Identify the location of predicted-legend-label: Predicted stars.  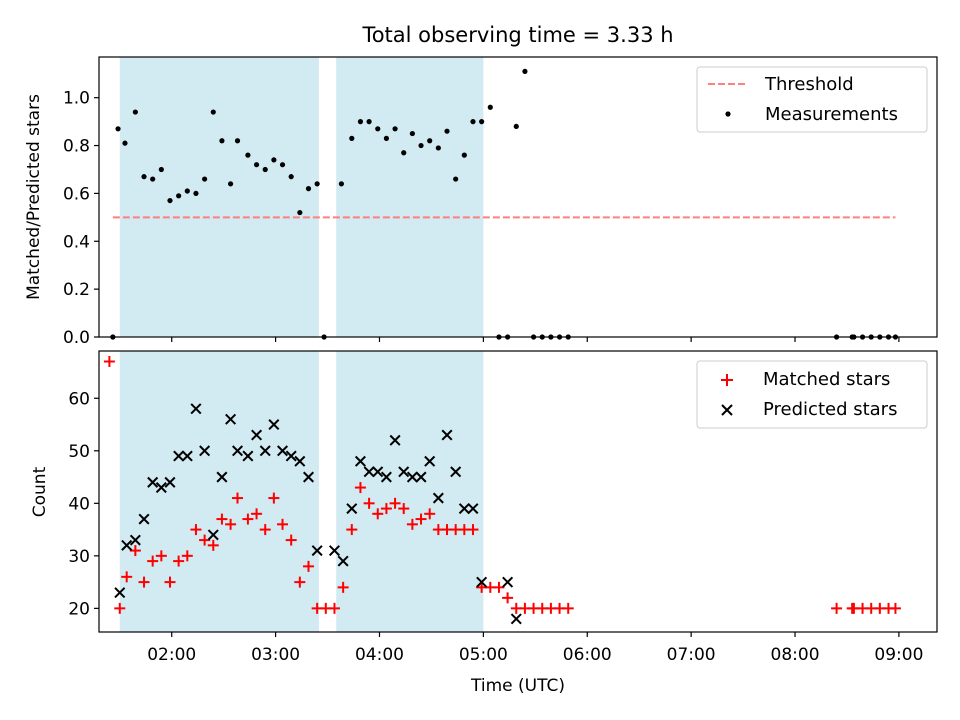
(830, 409).